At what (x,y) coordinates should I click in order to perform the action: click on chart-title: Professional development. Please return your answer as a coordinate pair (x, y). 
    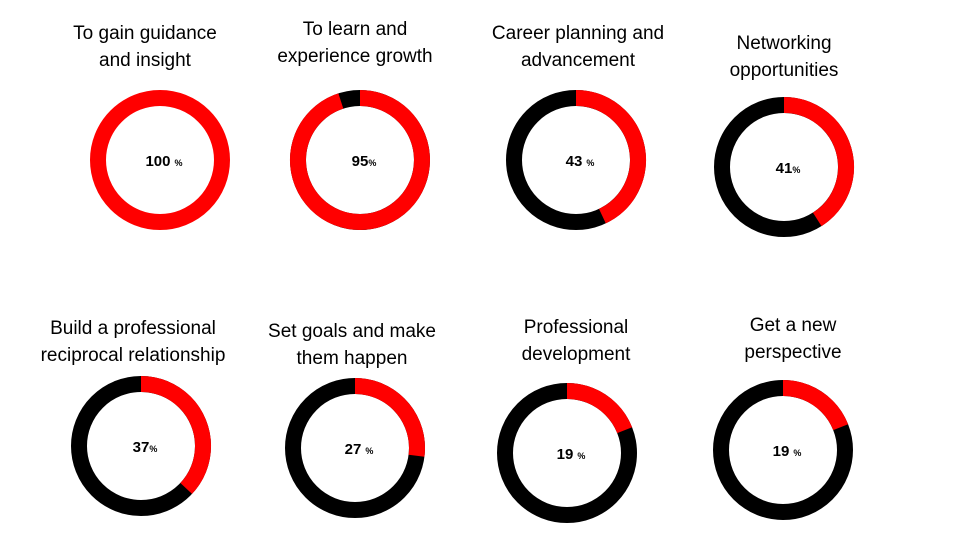
    Looking at the image, I should click on (576, 341).